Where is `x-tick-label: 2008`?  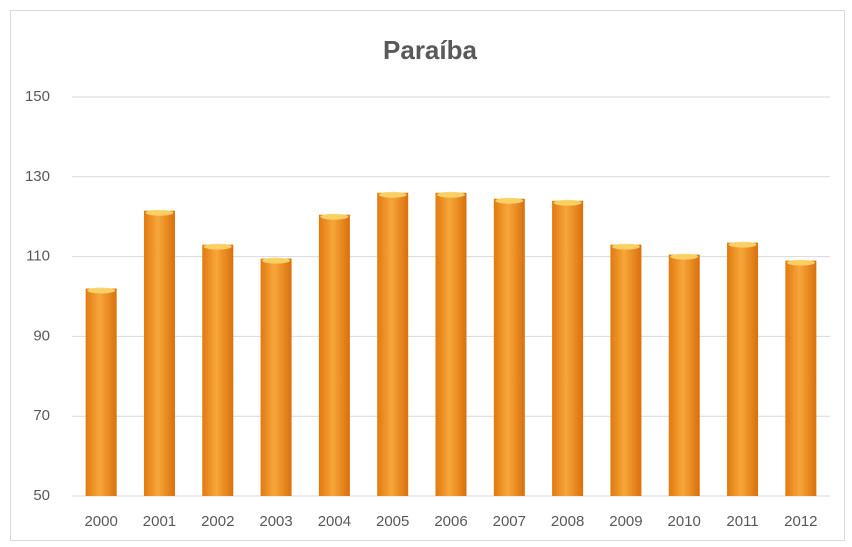
x-tick-label: 2008 is located at coordinates (567, 521).